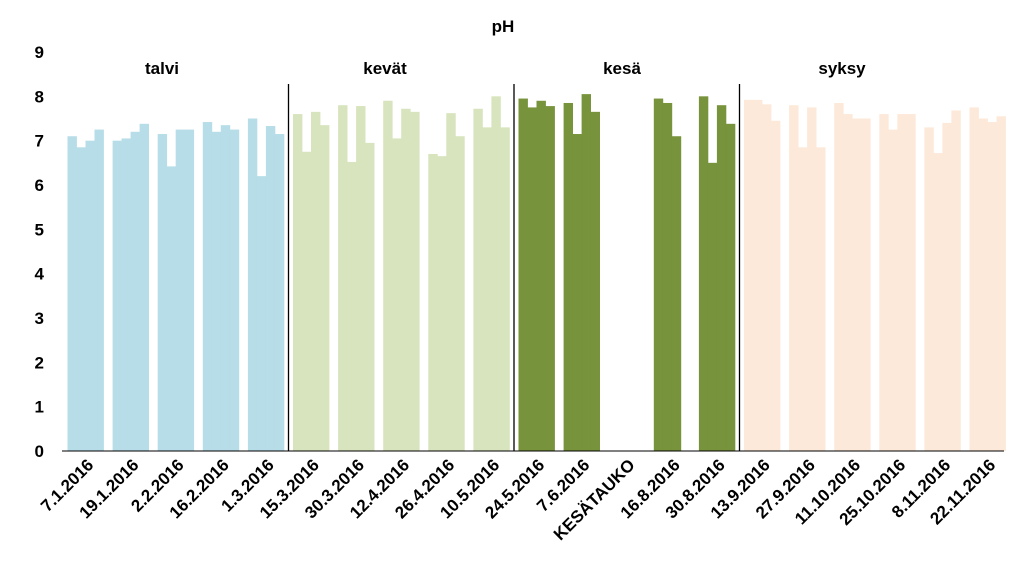  Describe the element at coordinates (40, 274) in the screenshot. I see `y-tick-label: 4` at that location.